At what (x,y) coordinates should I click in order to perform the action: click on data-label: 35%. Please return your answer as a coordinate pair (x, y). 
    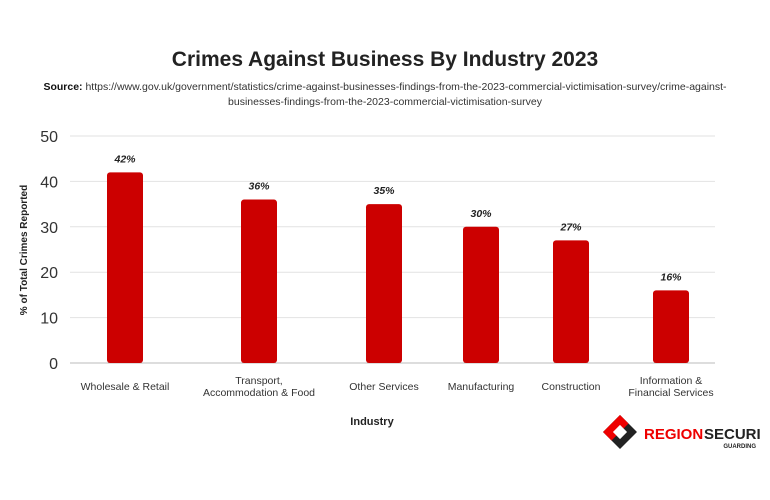
    Looking at the image, I should click on (384, 191).